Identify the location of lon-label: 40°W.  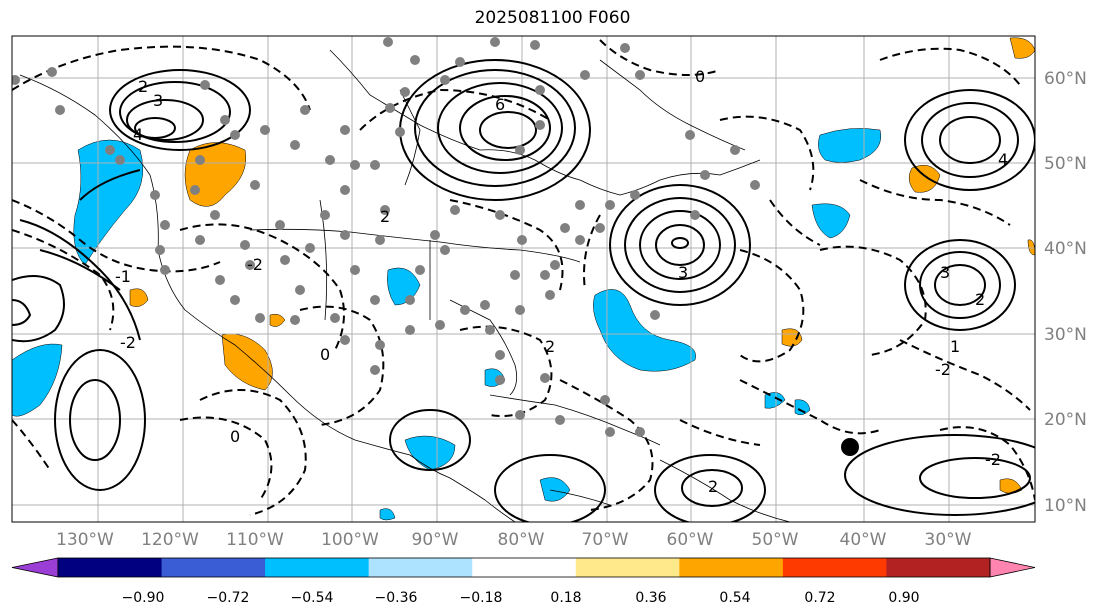
(863, 540).